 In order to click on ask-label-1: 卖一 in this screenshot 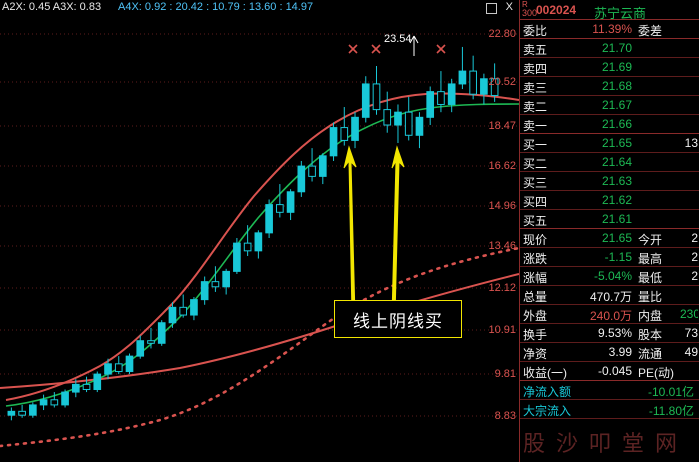, I will do `click(535, 126)`.